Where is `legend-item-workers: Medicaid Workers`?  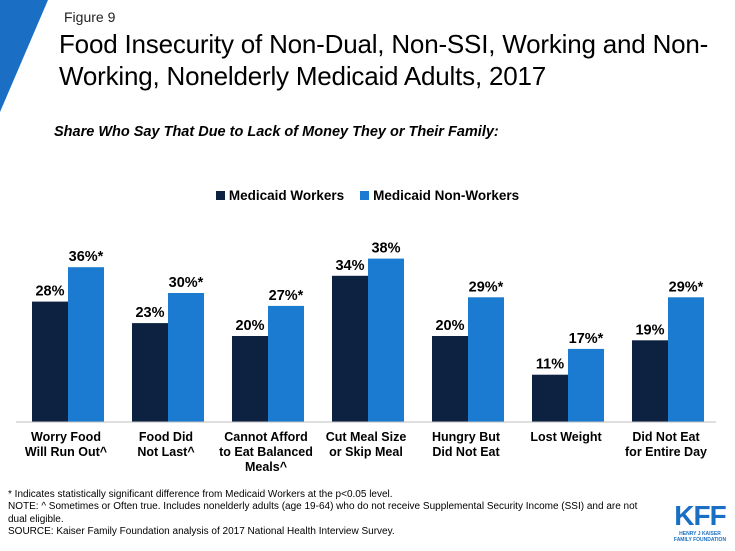
legend-item-workers: Medicaid Workers is located at coordinates (280, 195).